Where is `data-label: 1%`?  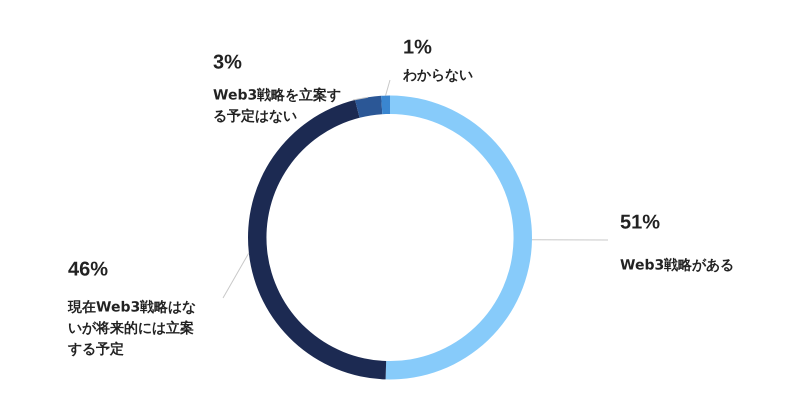 data-label: 1% is located at coordinates (417, 47).